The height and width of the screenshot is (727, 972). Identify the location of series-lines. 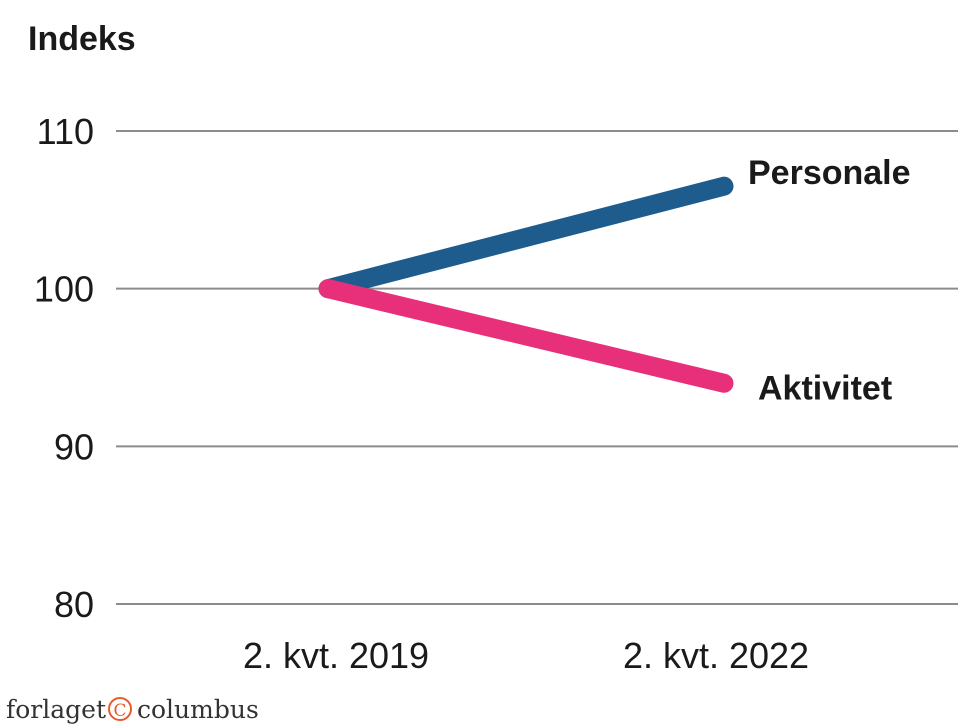
(526, 284).